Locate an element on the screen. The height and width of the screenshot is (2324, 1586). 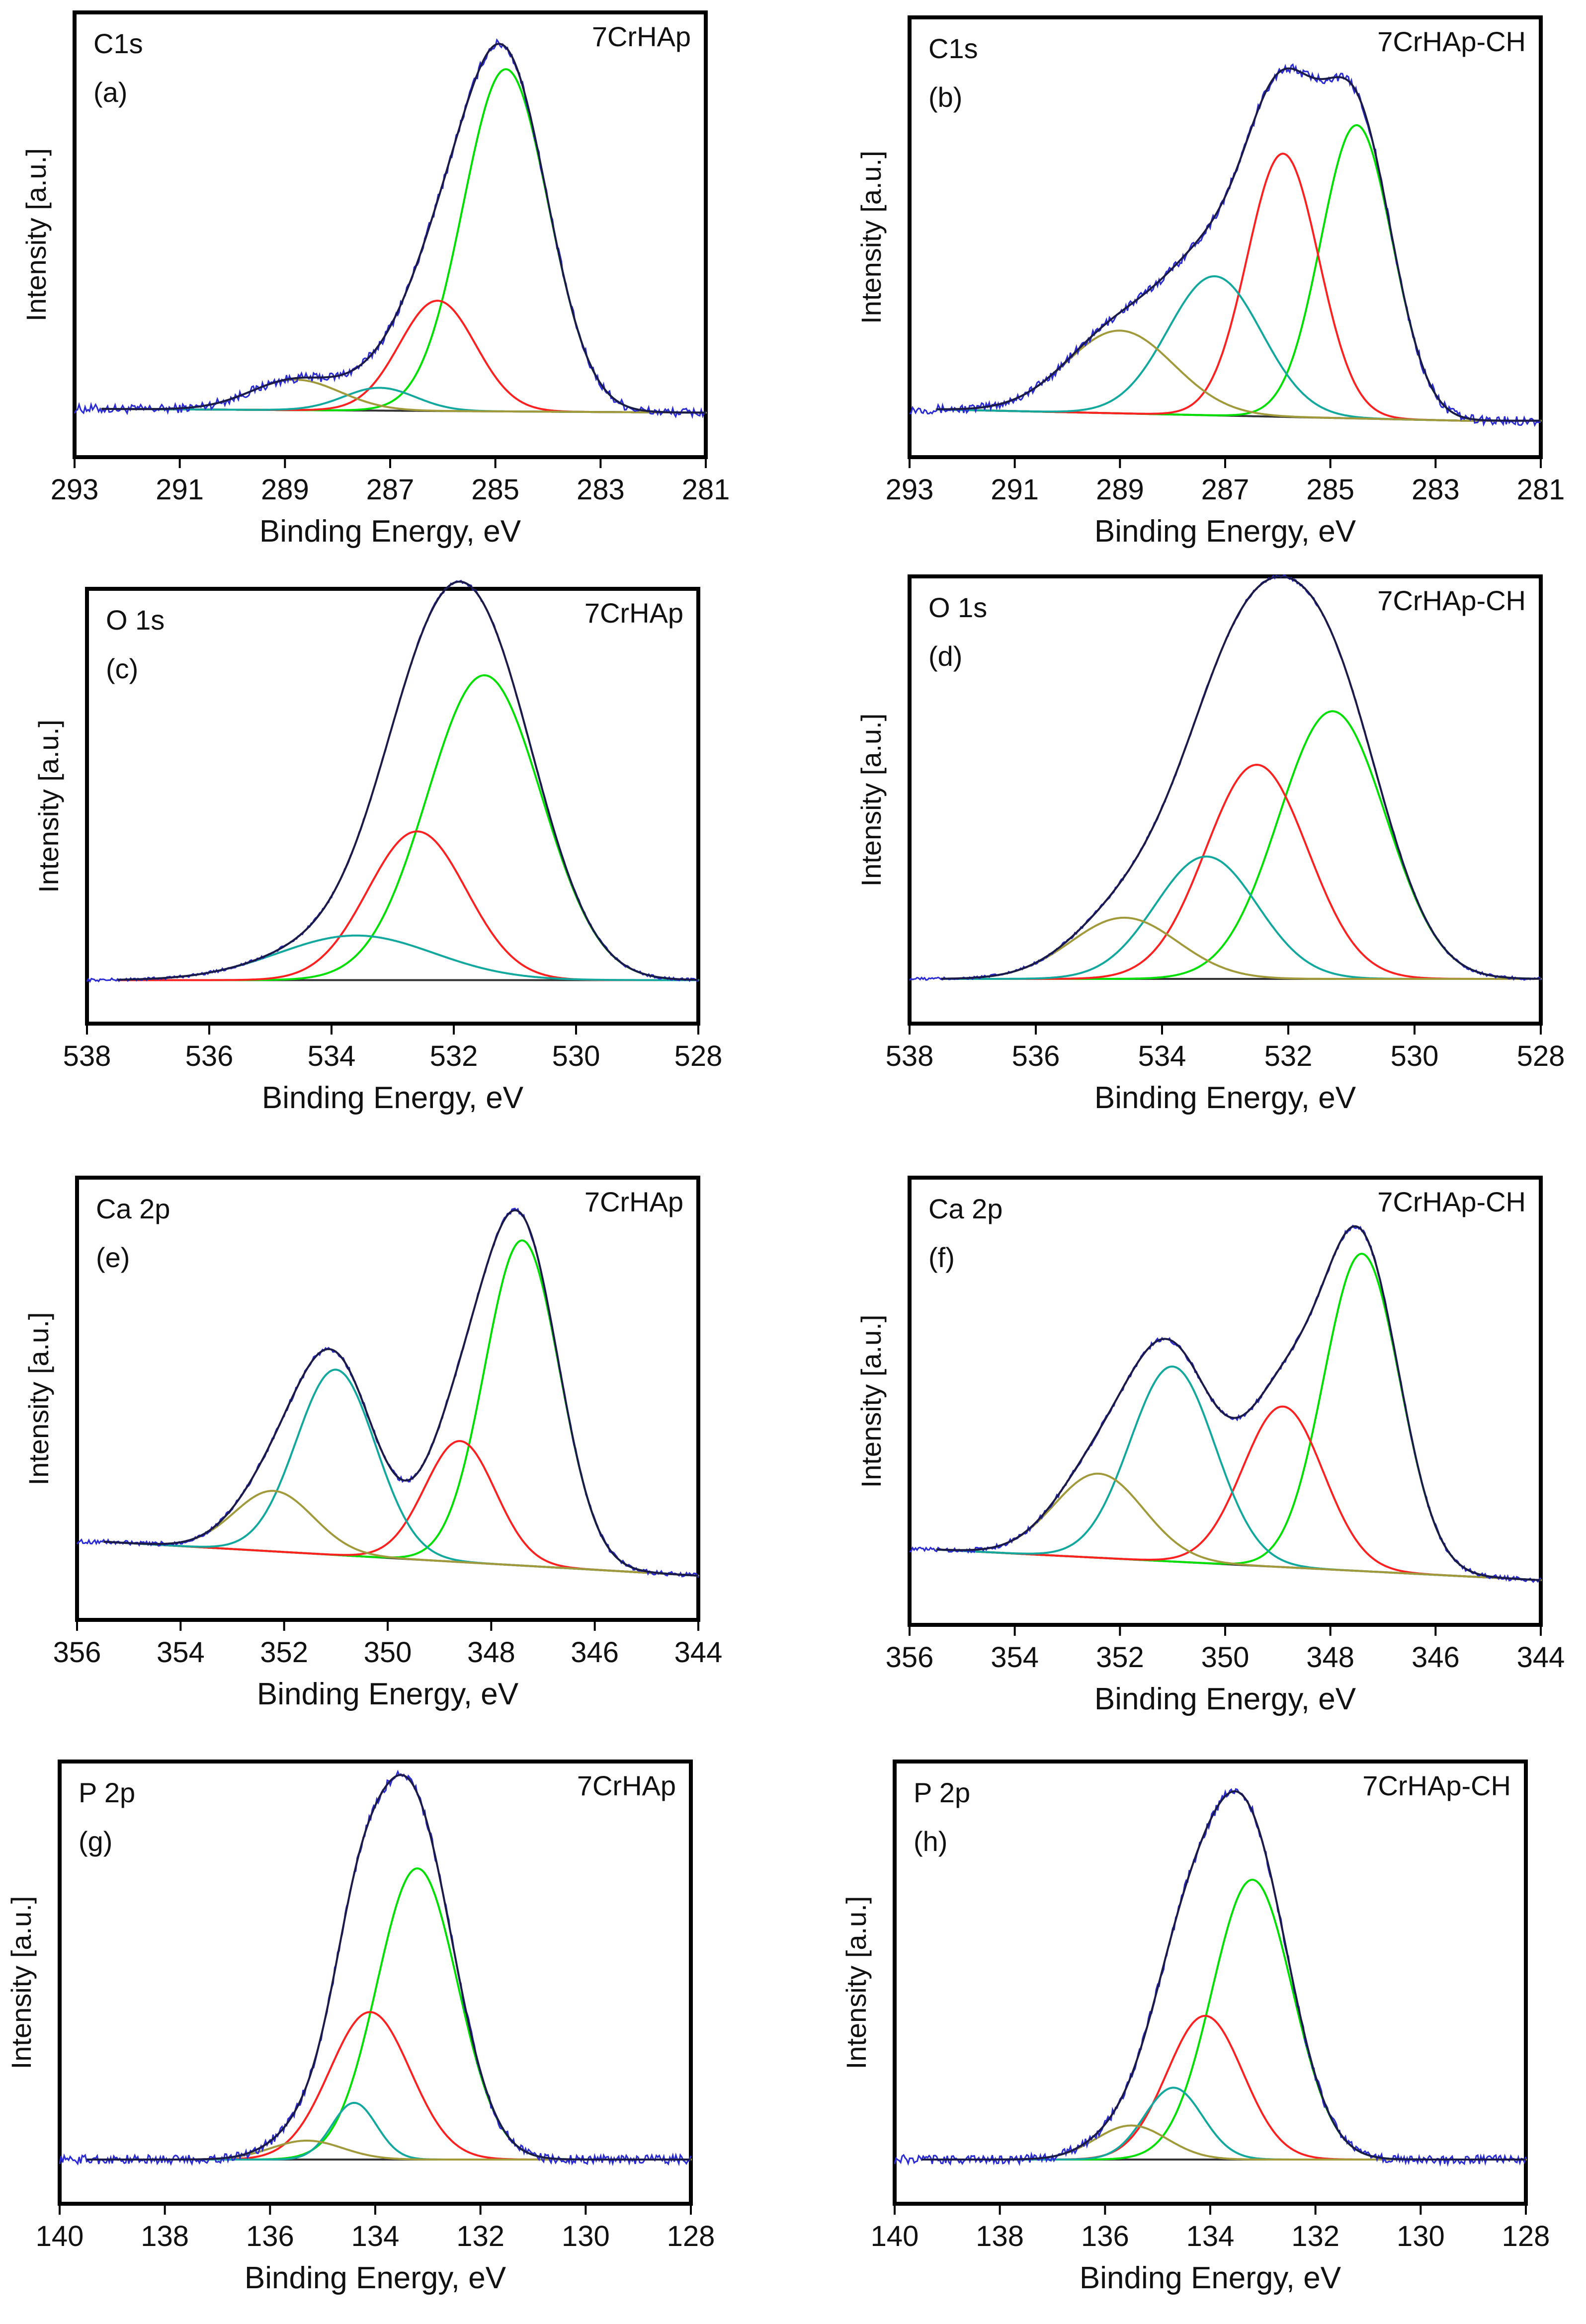
panel-label: (g) is located at coordinates (95, 1841).